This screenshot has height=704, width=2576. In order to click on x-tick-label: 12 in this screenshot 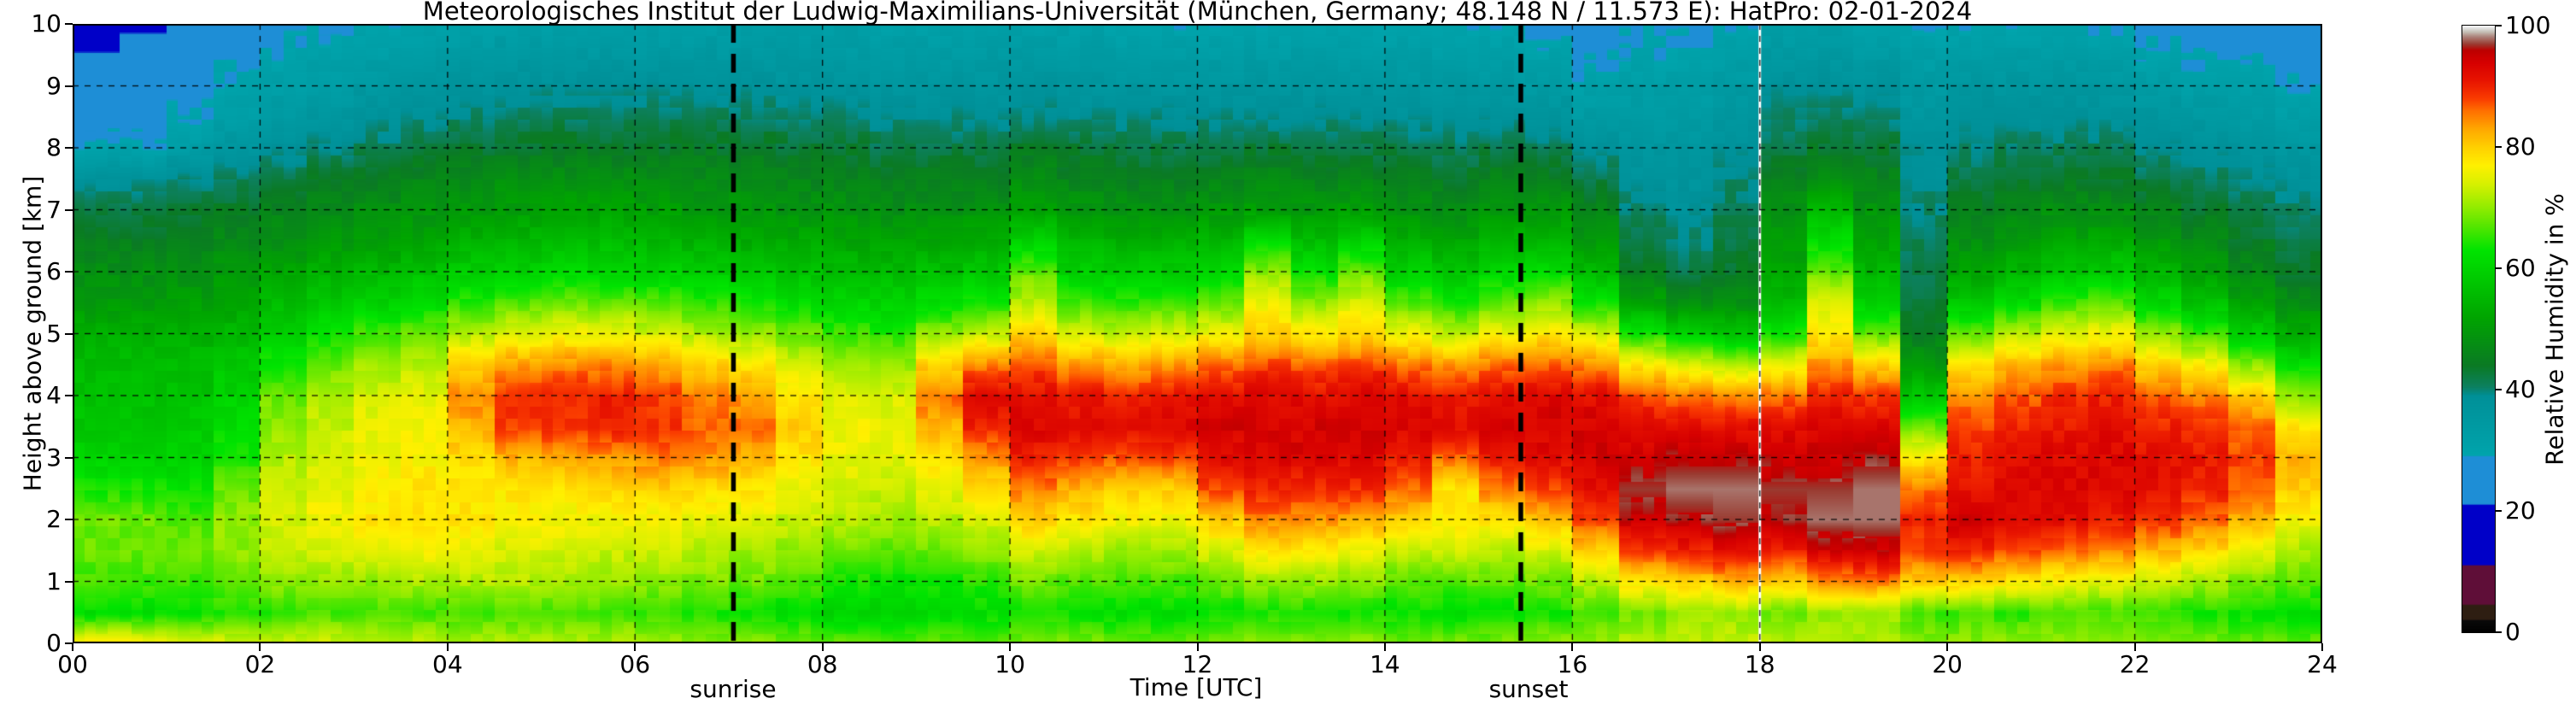, I will do `click(1197, 664)`.